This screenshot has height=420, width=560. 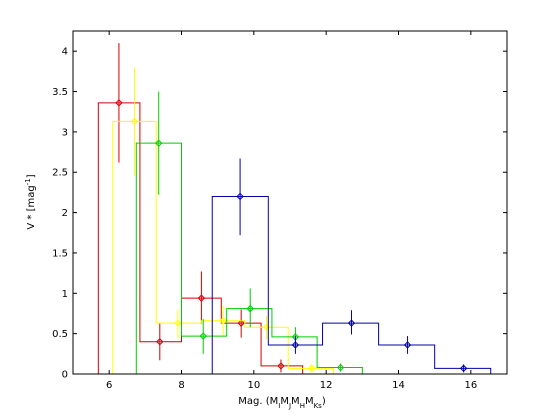 What do you see at coordinates (326, 385) in the screenshot?
I see `x-tick-label: 12` at bounding box center [326, 385].